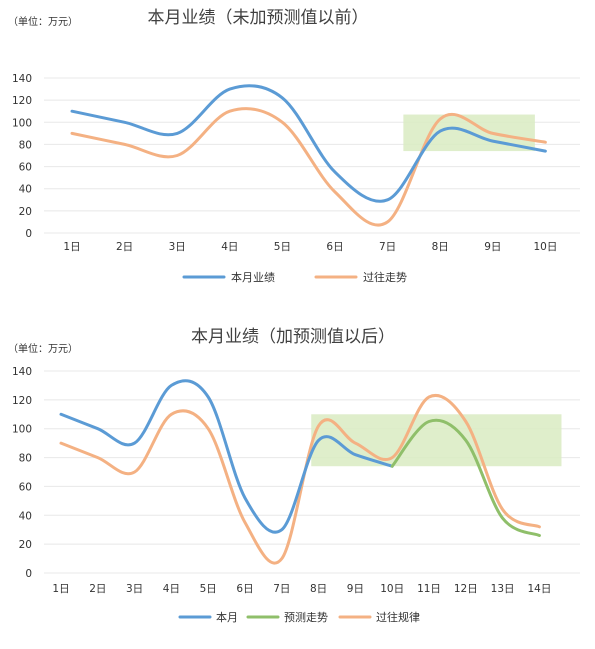 This screenshot has width=595, height=649. What do you see at coordinates (22, 372) in the screenshot?
I see `chart-2-y-tick-label: 140` at bounding box center [22, 372].